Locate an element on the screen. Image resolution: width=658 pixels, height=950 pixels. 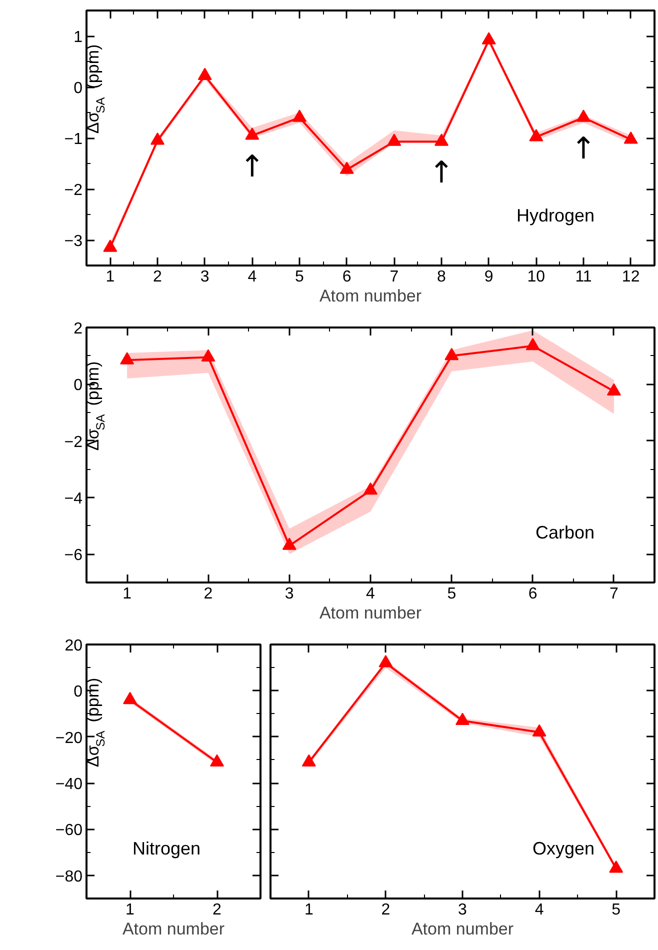
x-tick-label: 8 is located at coordinates (441, 277).